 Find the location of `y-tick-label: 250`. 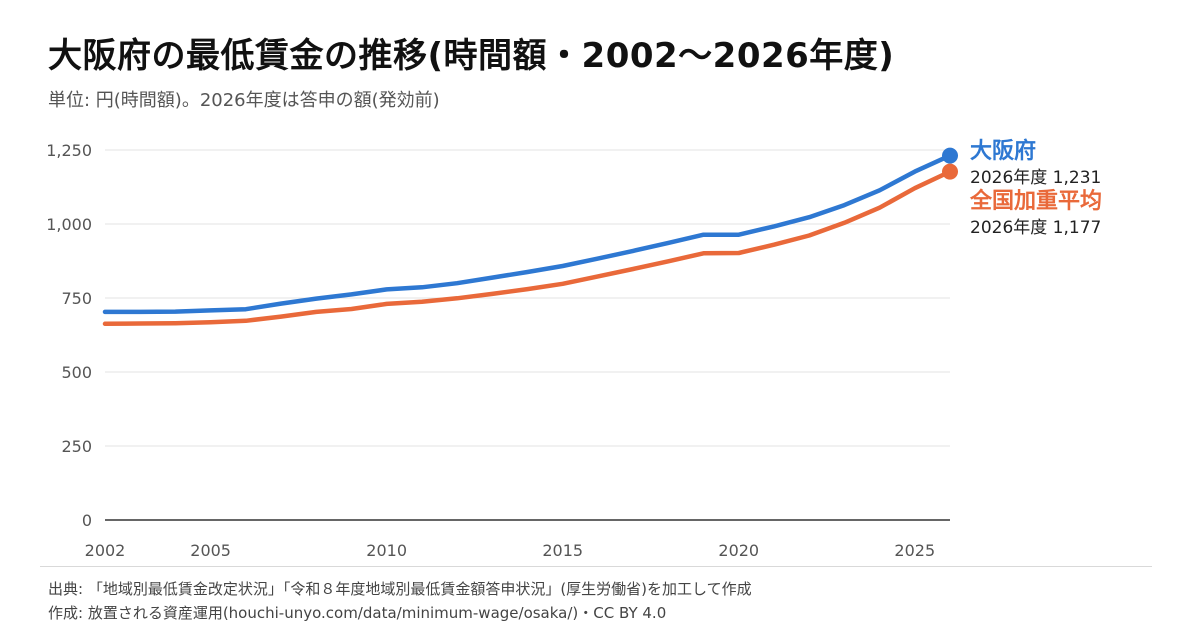

y-tick-label: 250 is located at coordinates (76, 446).